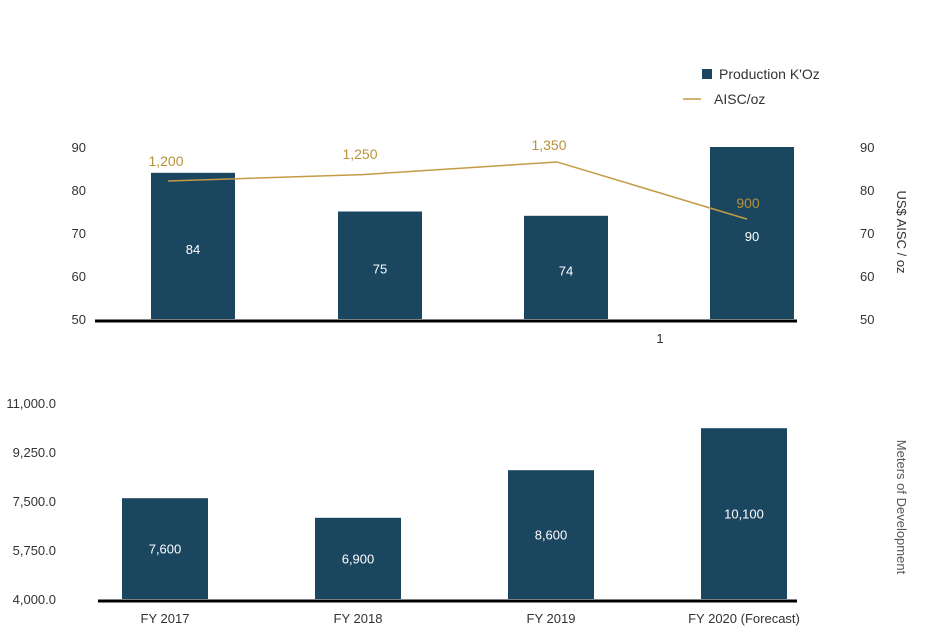  Describe the element at coordinates (548, 145) in the screenshot. I see `line-data-label: 1,350` at that location.